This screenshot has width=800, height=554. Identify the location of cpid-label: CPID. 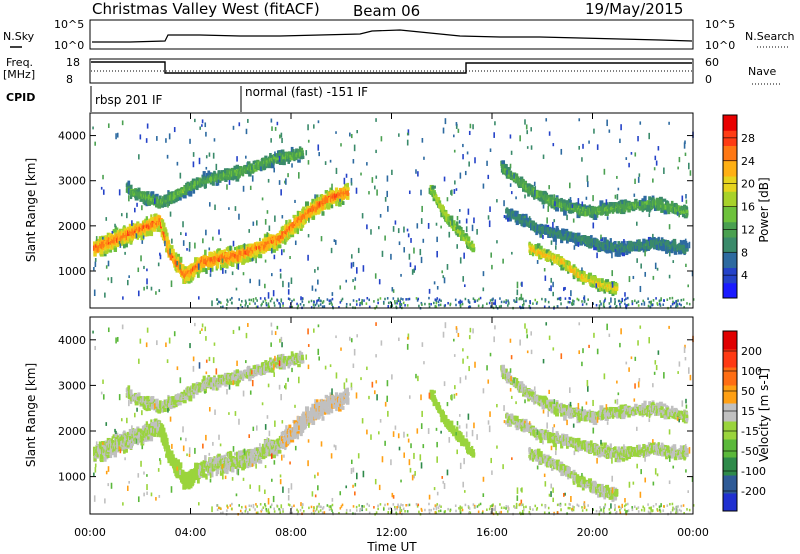
(20, 97).